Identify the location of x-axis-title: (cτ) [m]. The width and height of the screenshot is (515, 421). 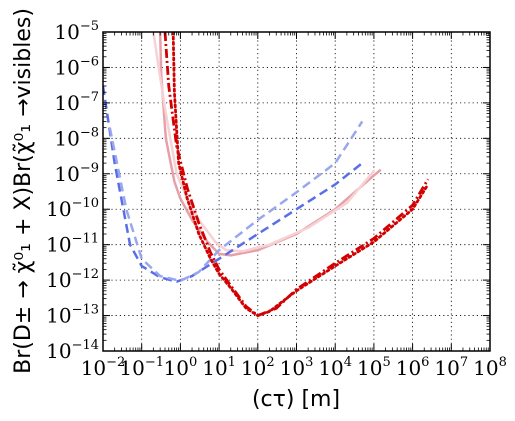
(296, 399).